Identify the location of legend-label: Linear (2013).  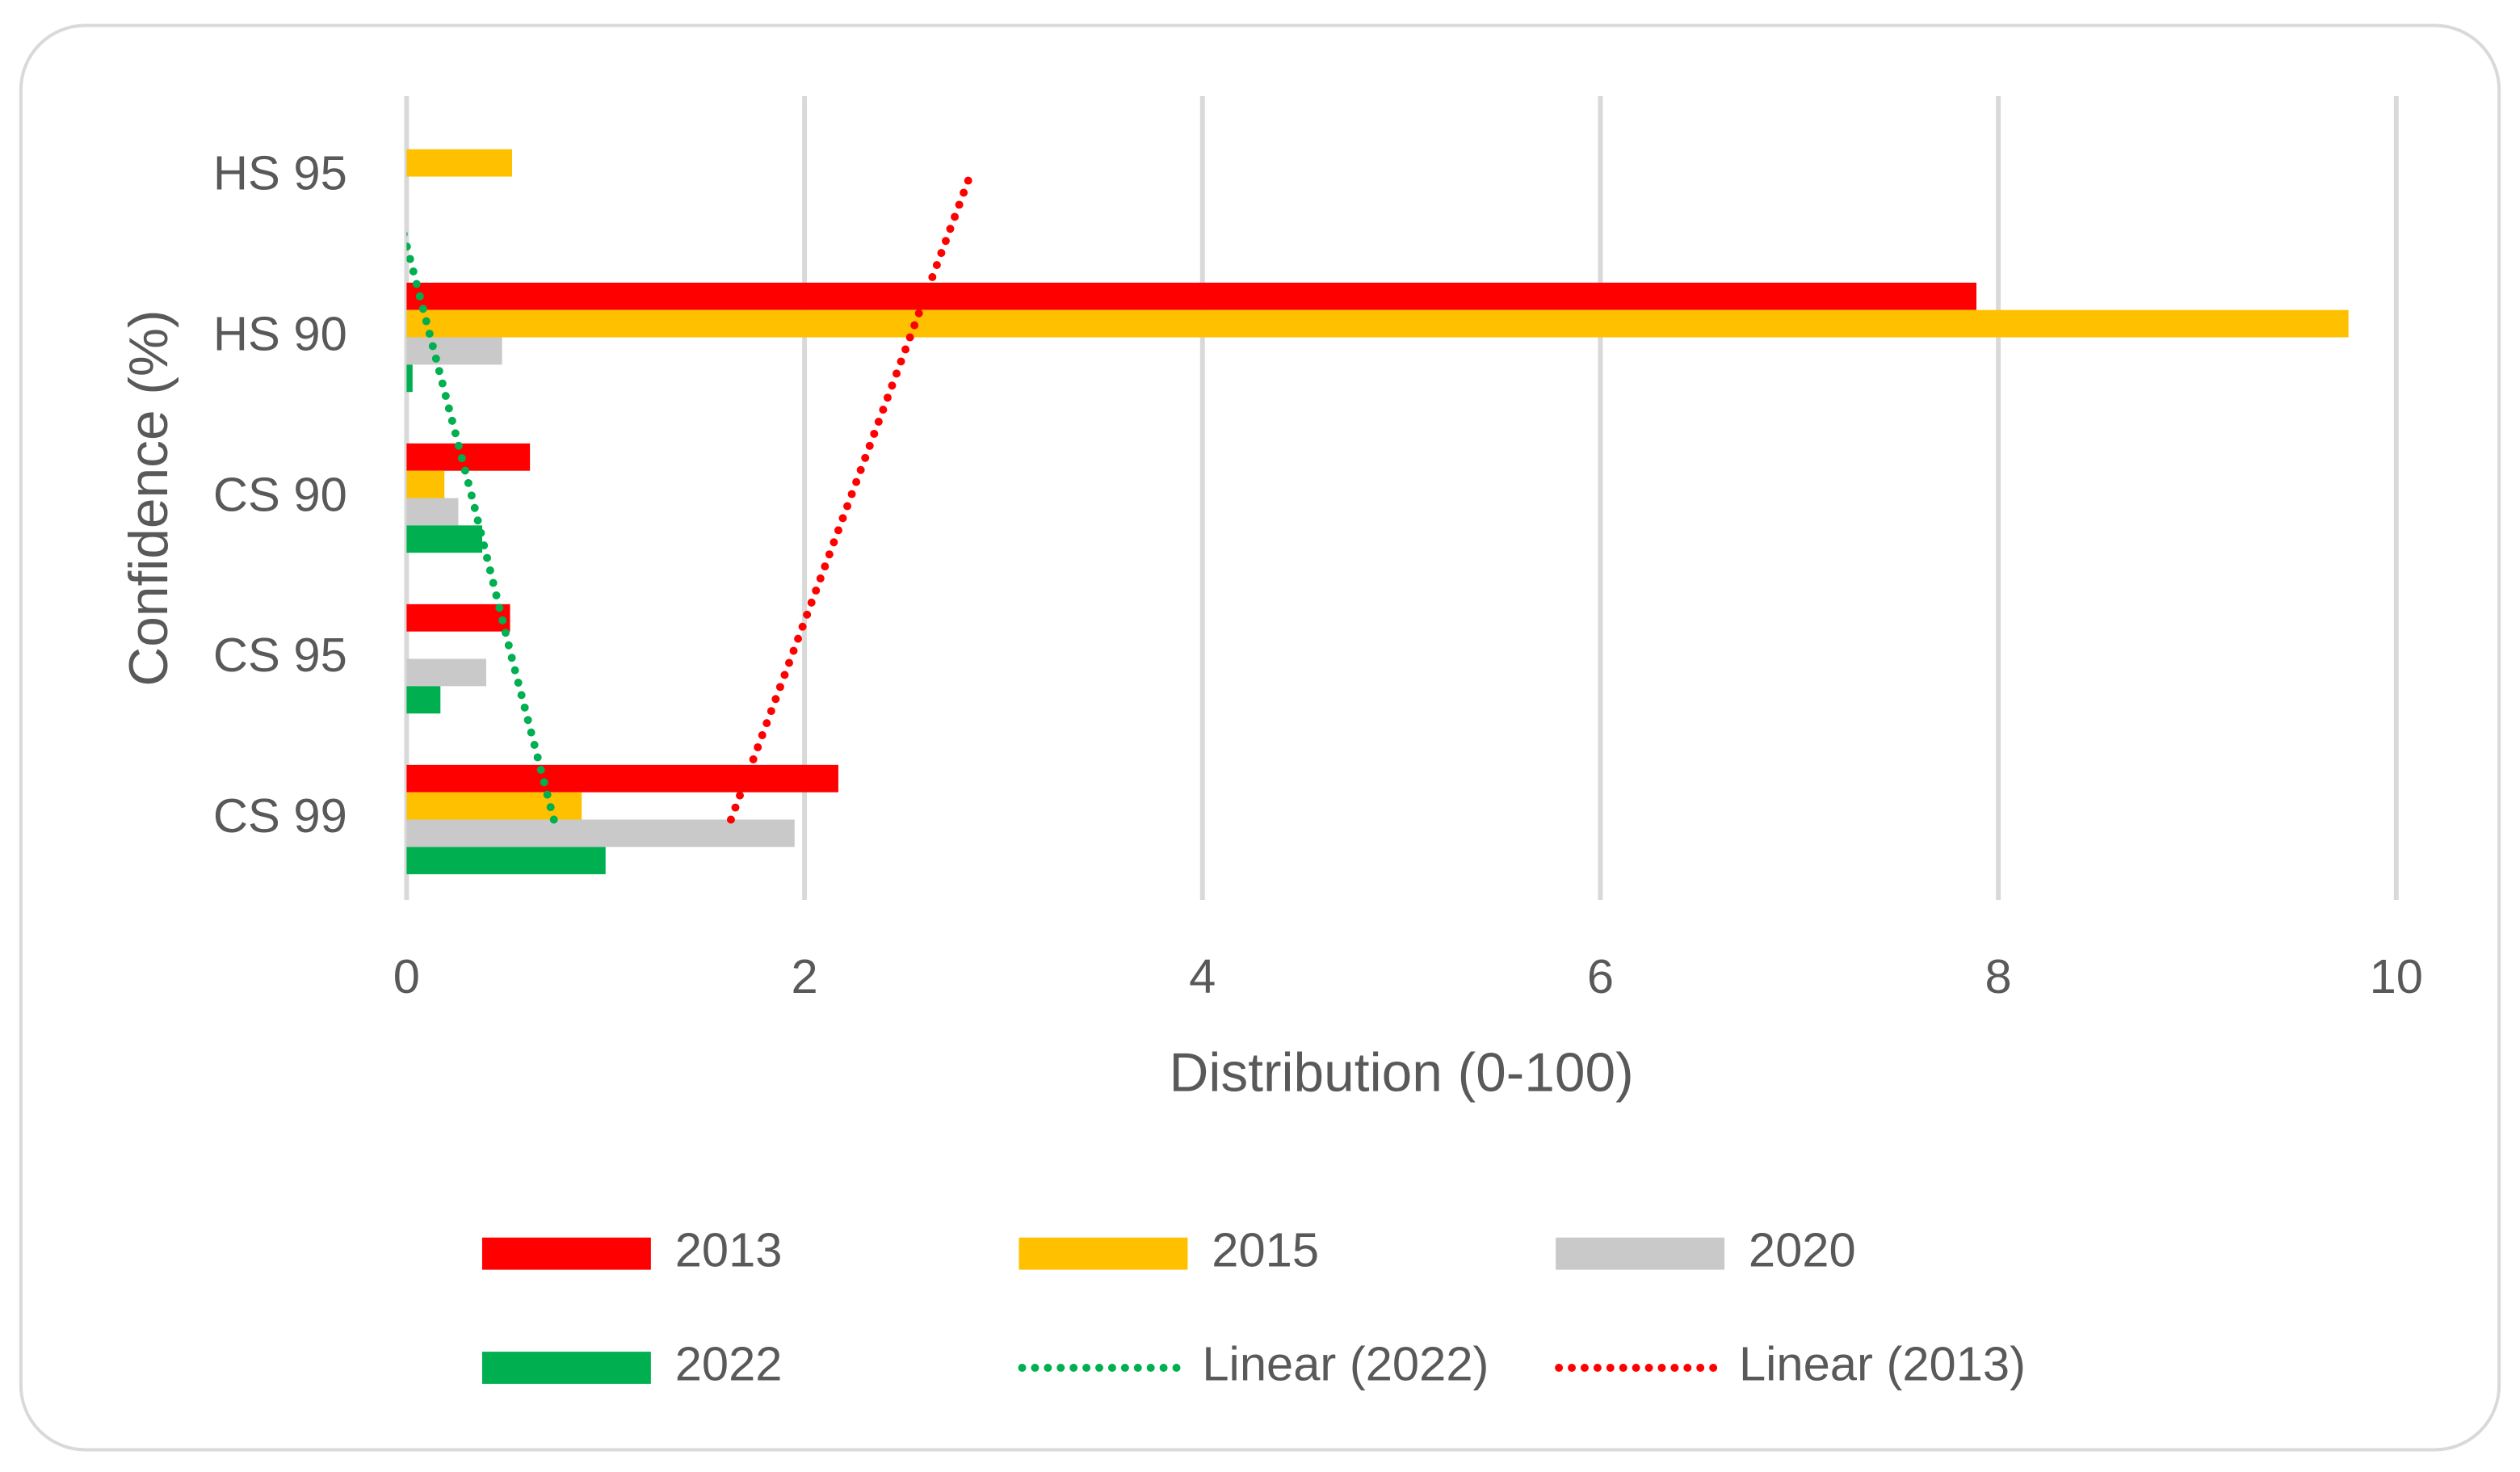
(1882, 1364).